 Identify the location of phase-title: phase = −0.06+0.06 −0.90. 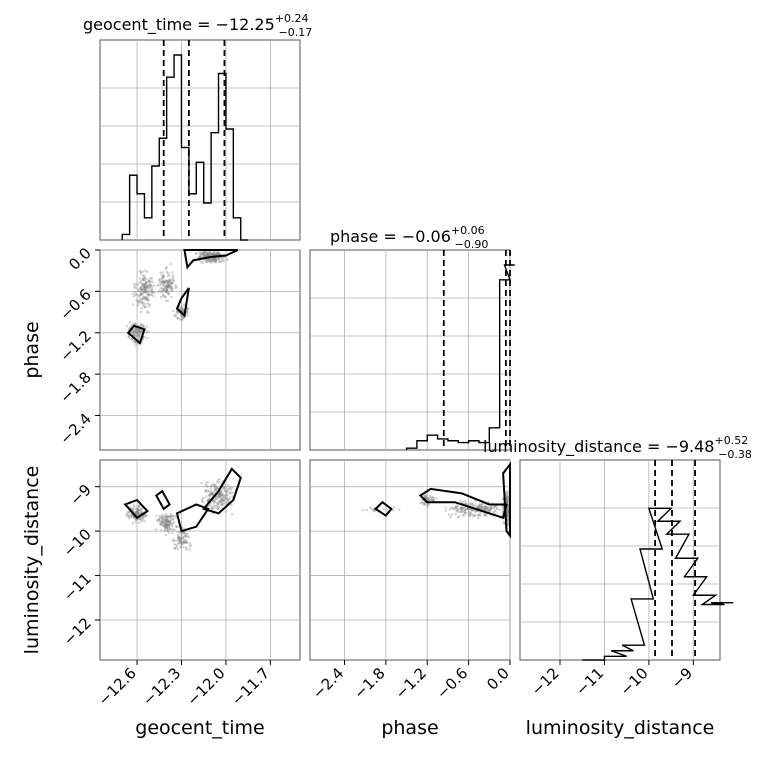
(409, 237).